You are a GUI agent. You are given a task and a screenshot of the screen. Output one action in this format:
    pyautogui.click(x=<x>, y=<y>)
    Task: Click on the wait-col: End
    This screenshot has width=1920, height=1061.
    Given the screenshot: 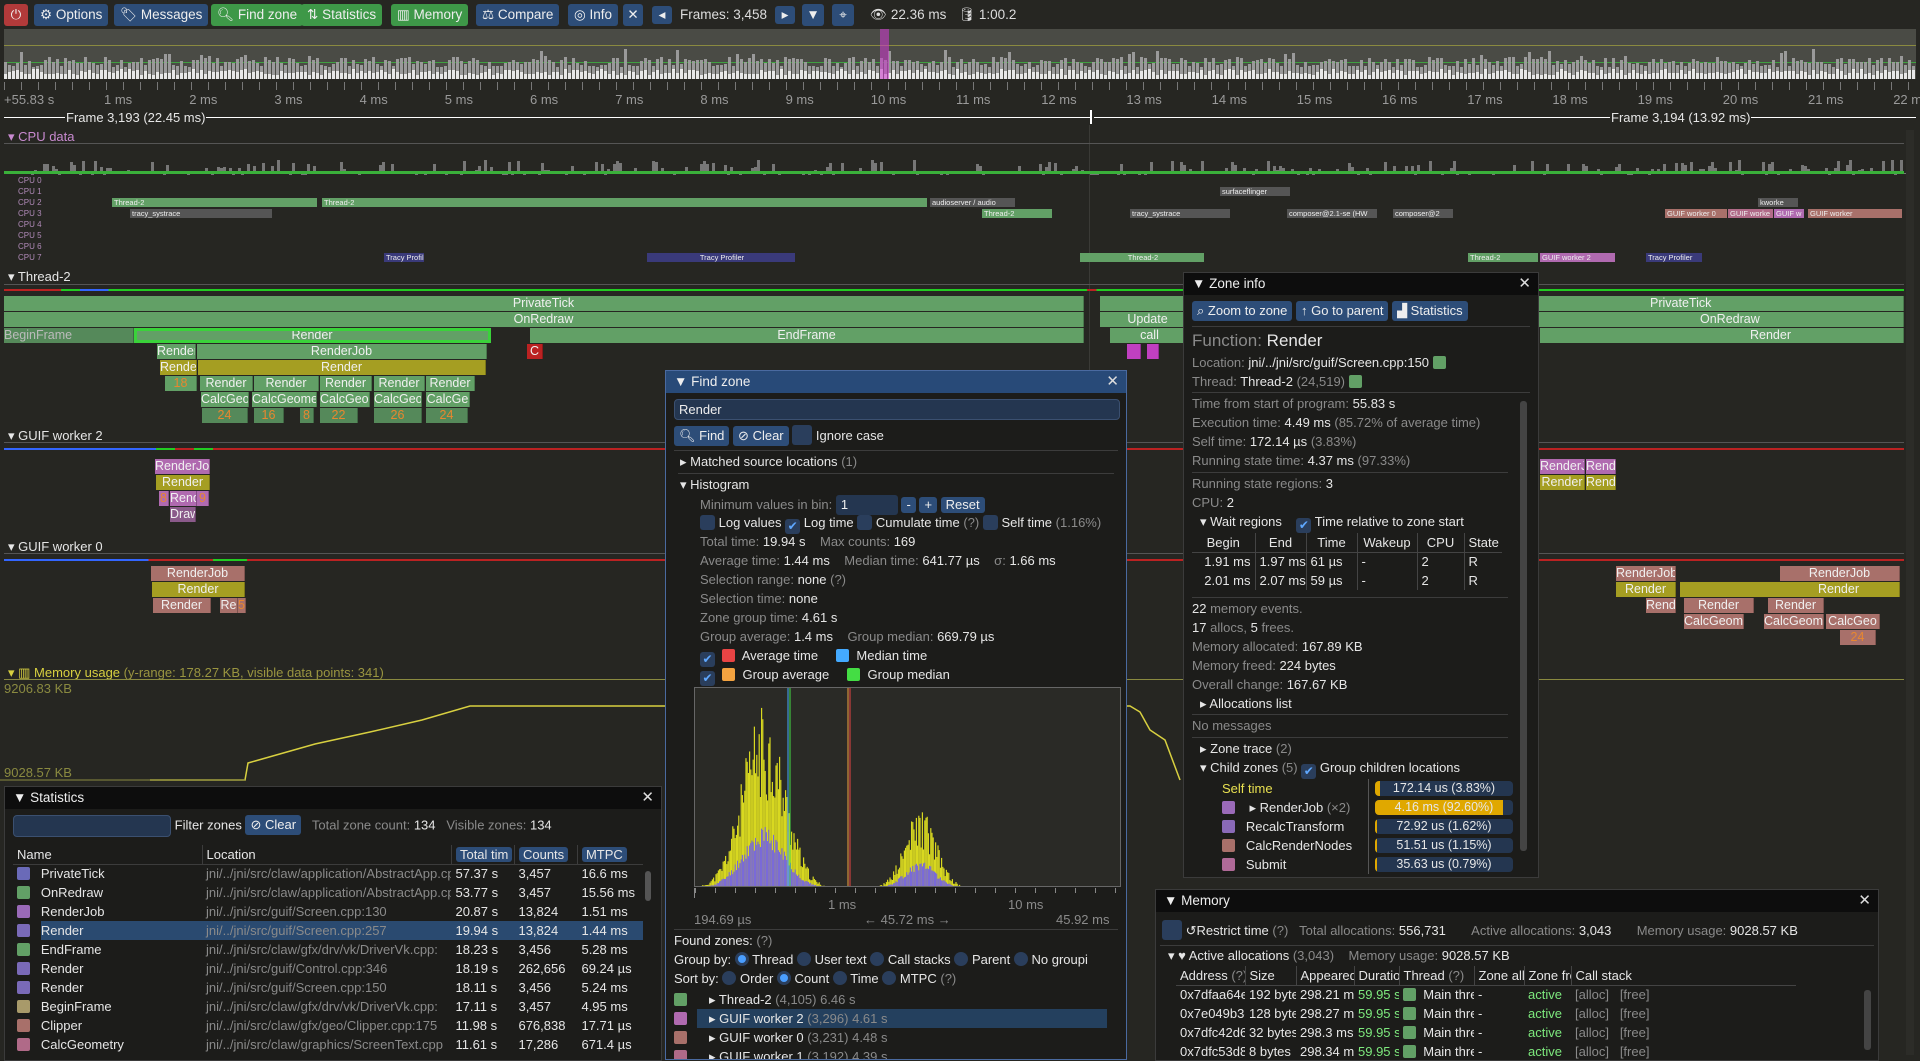 What is the action you would take?
    pyautogui.click(x=1280, y=542)
    